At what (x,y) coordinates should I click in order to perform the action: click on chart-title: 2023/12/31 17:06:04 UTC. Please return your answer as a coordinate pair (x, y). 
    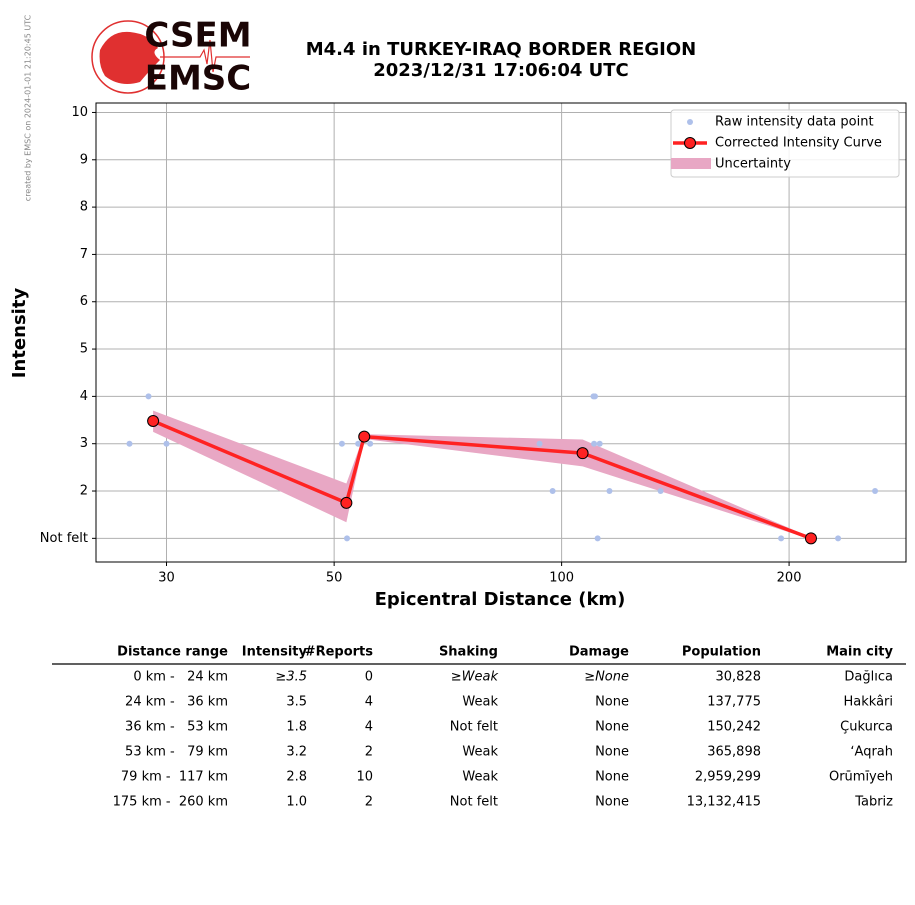
    Looking at the image, I should click on (501, 70).